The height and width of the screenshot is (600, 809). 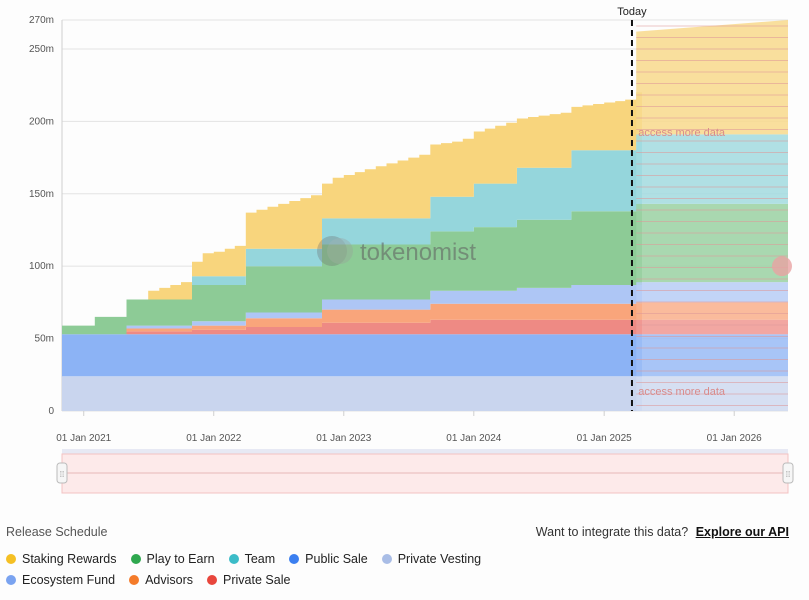 I want to click on legend-item-team: Team, so click(x=252, y=559).